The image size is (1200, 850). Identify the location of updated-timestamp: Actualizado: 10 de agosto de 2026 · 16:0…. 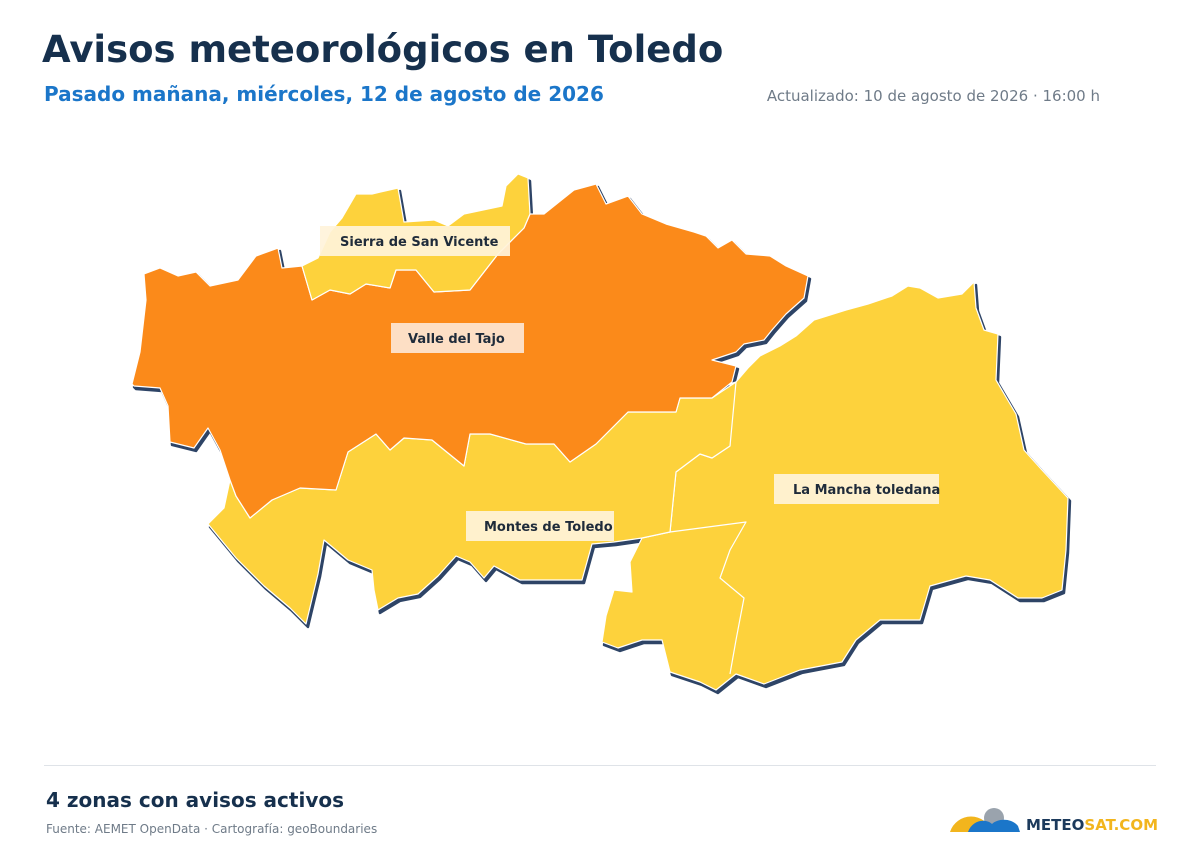
(933, 96).